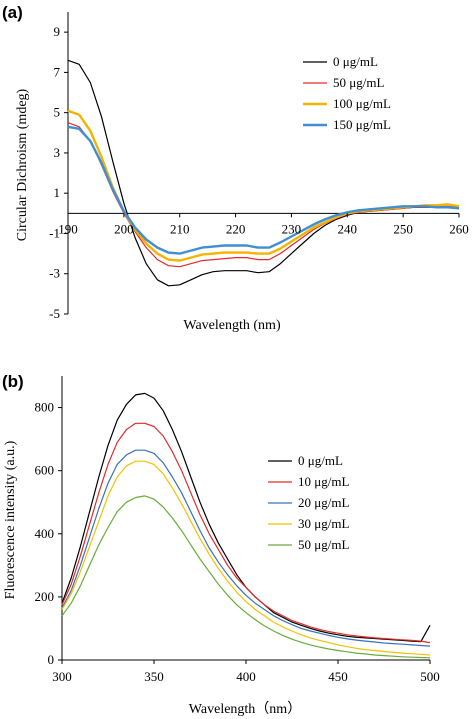 This screenshot has height=719, width=474. Describe the element at coordinates (323, 502) in the screenshot. I see `chart-b-legend-label-3: 20 μg/mL` at that location.